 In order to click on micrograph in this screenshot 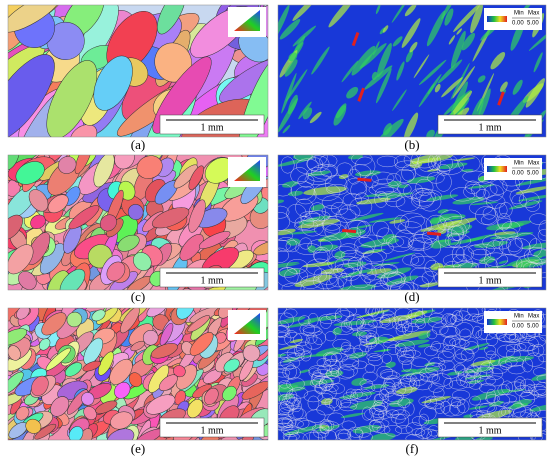, I will do `click(138, 222)`.